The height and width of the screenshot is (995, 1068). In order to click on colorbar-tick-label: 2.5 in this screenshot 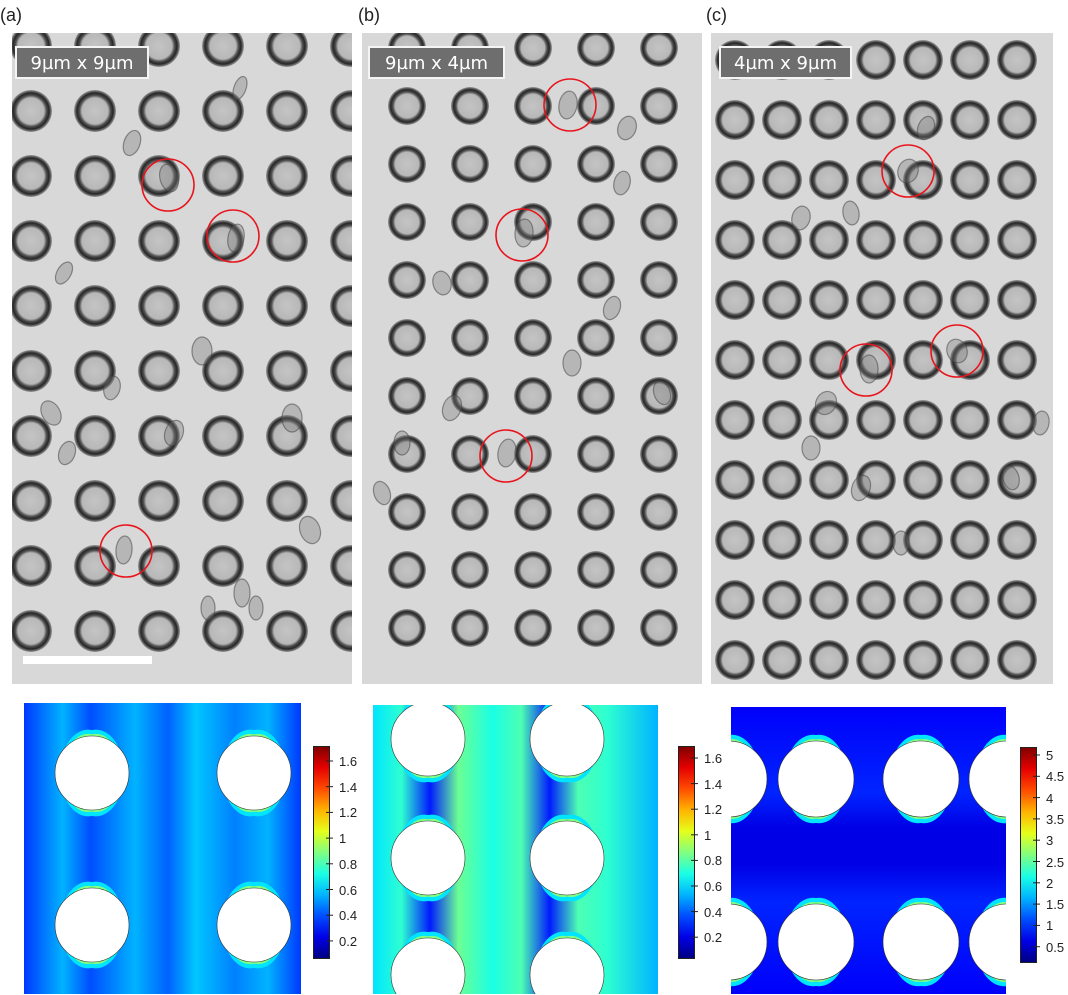, I will do `click(1055, 862)`.